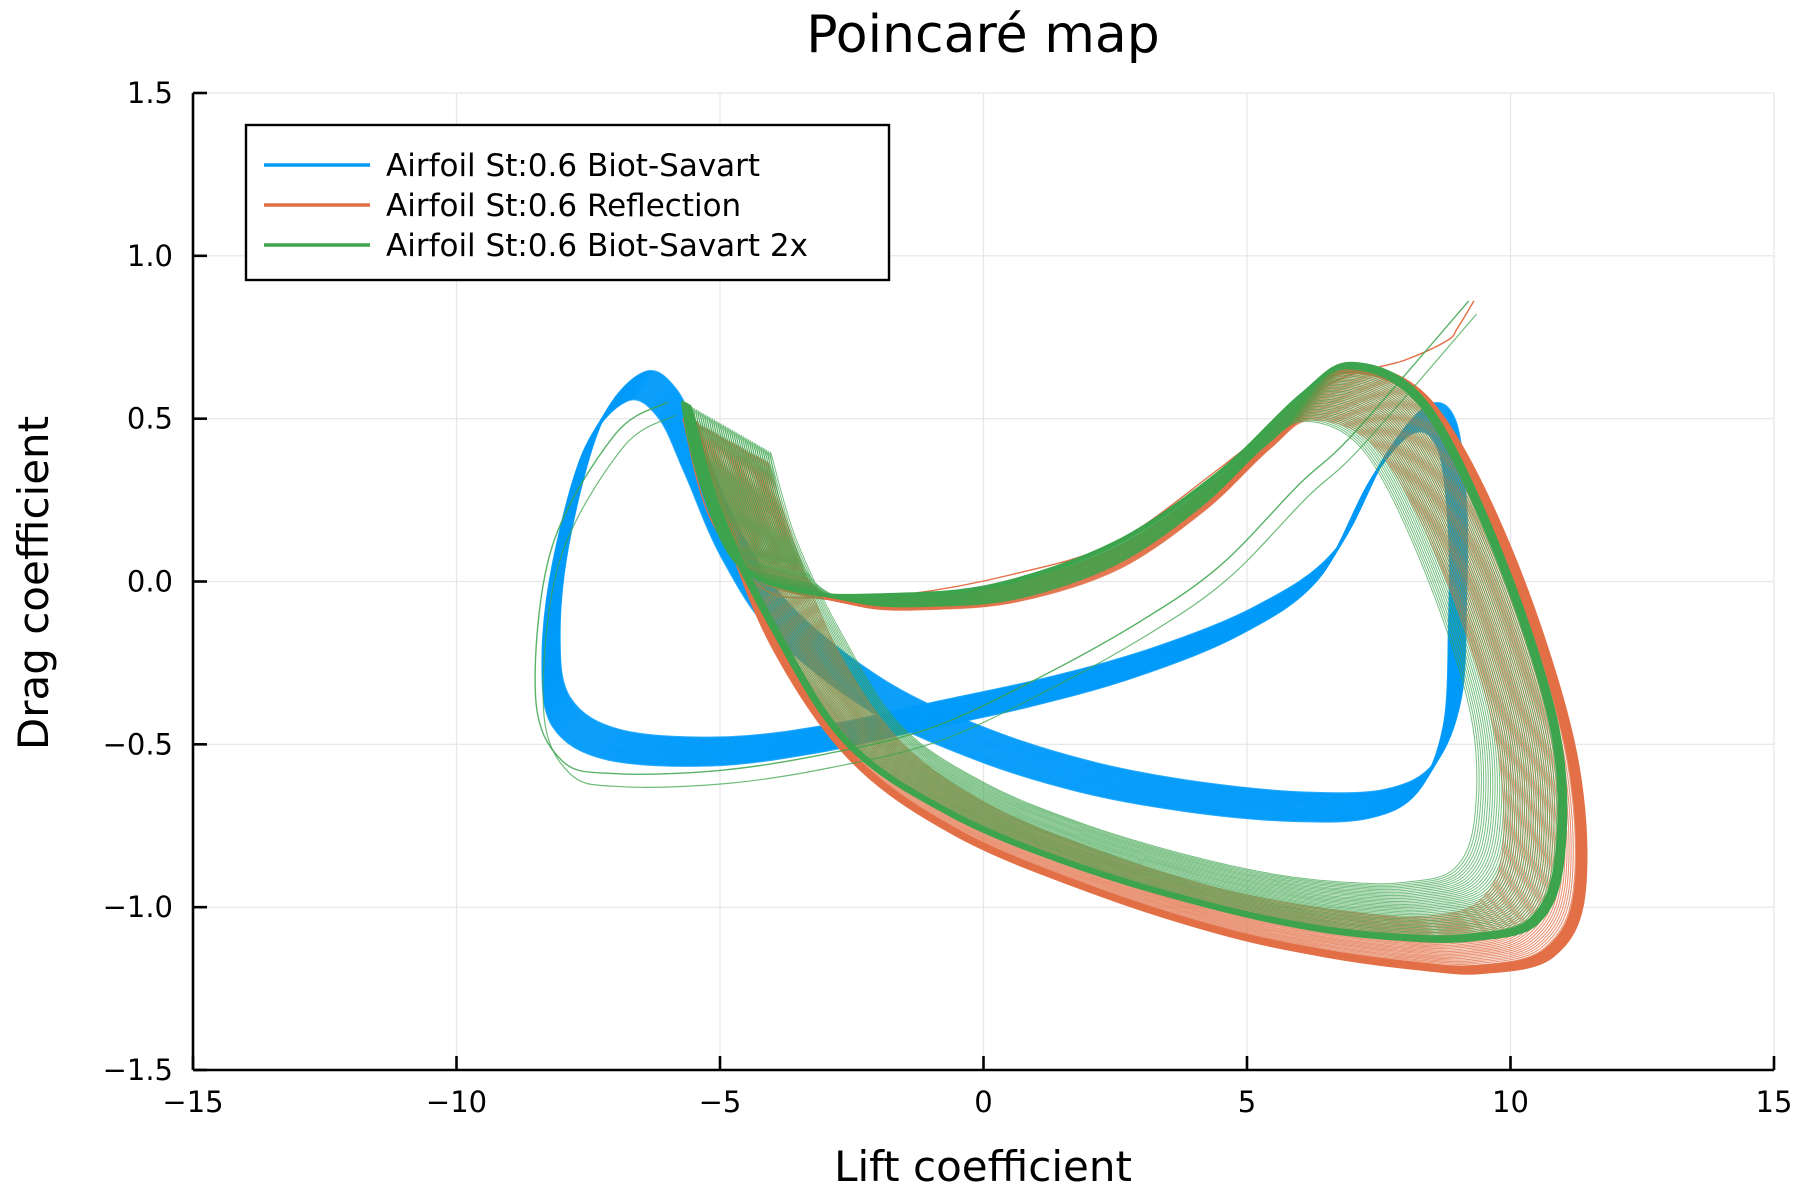 This screenshot has width=1800, height=1200. Describe the element at coordinates (138, 907) in the screenshot. I see `y-tick-label: −1.0` at that location.